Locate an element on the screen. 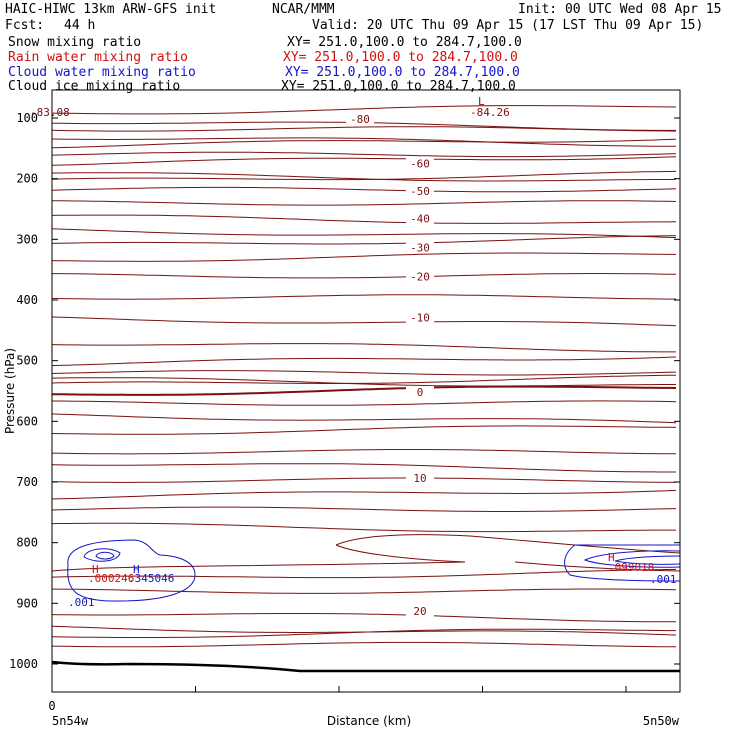 The image size is (740, 740). y-tick-label: 200 is located at coordinates (27, 179).